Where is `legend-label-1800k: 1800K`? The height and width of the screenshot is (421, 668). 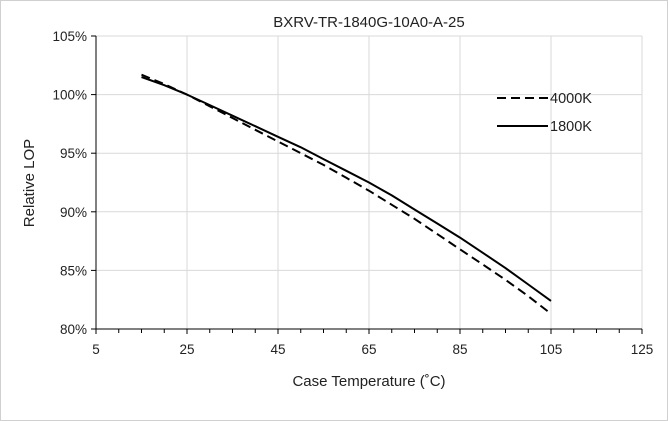 legend-label-1800k: 1800K is located at coordinates (571, 127).